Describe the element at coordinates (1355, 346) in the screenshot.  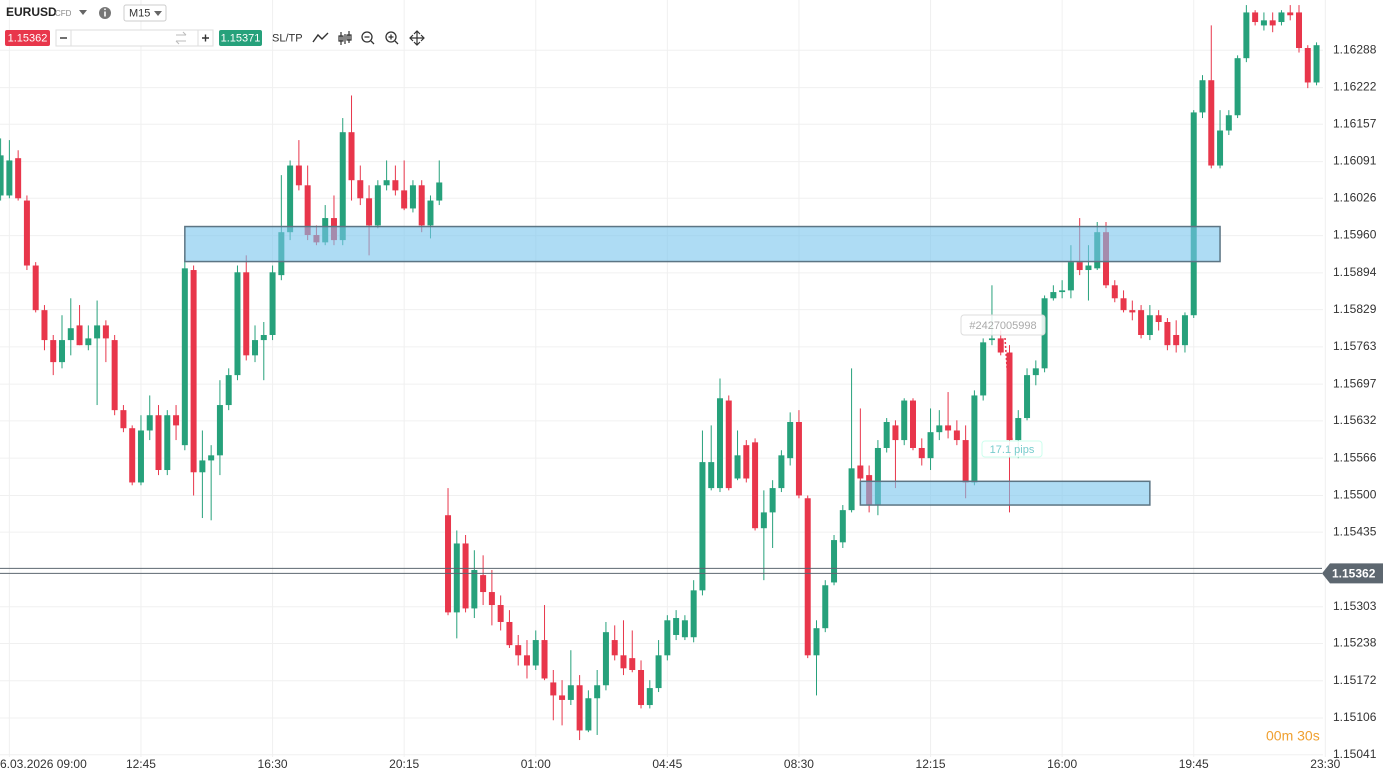
I see `y-tick-label: 1.15763` at that location.